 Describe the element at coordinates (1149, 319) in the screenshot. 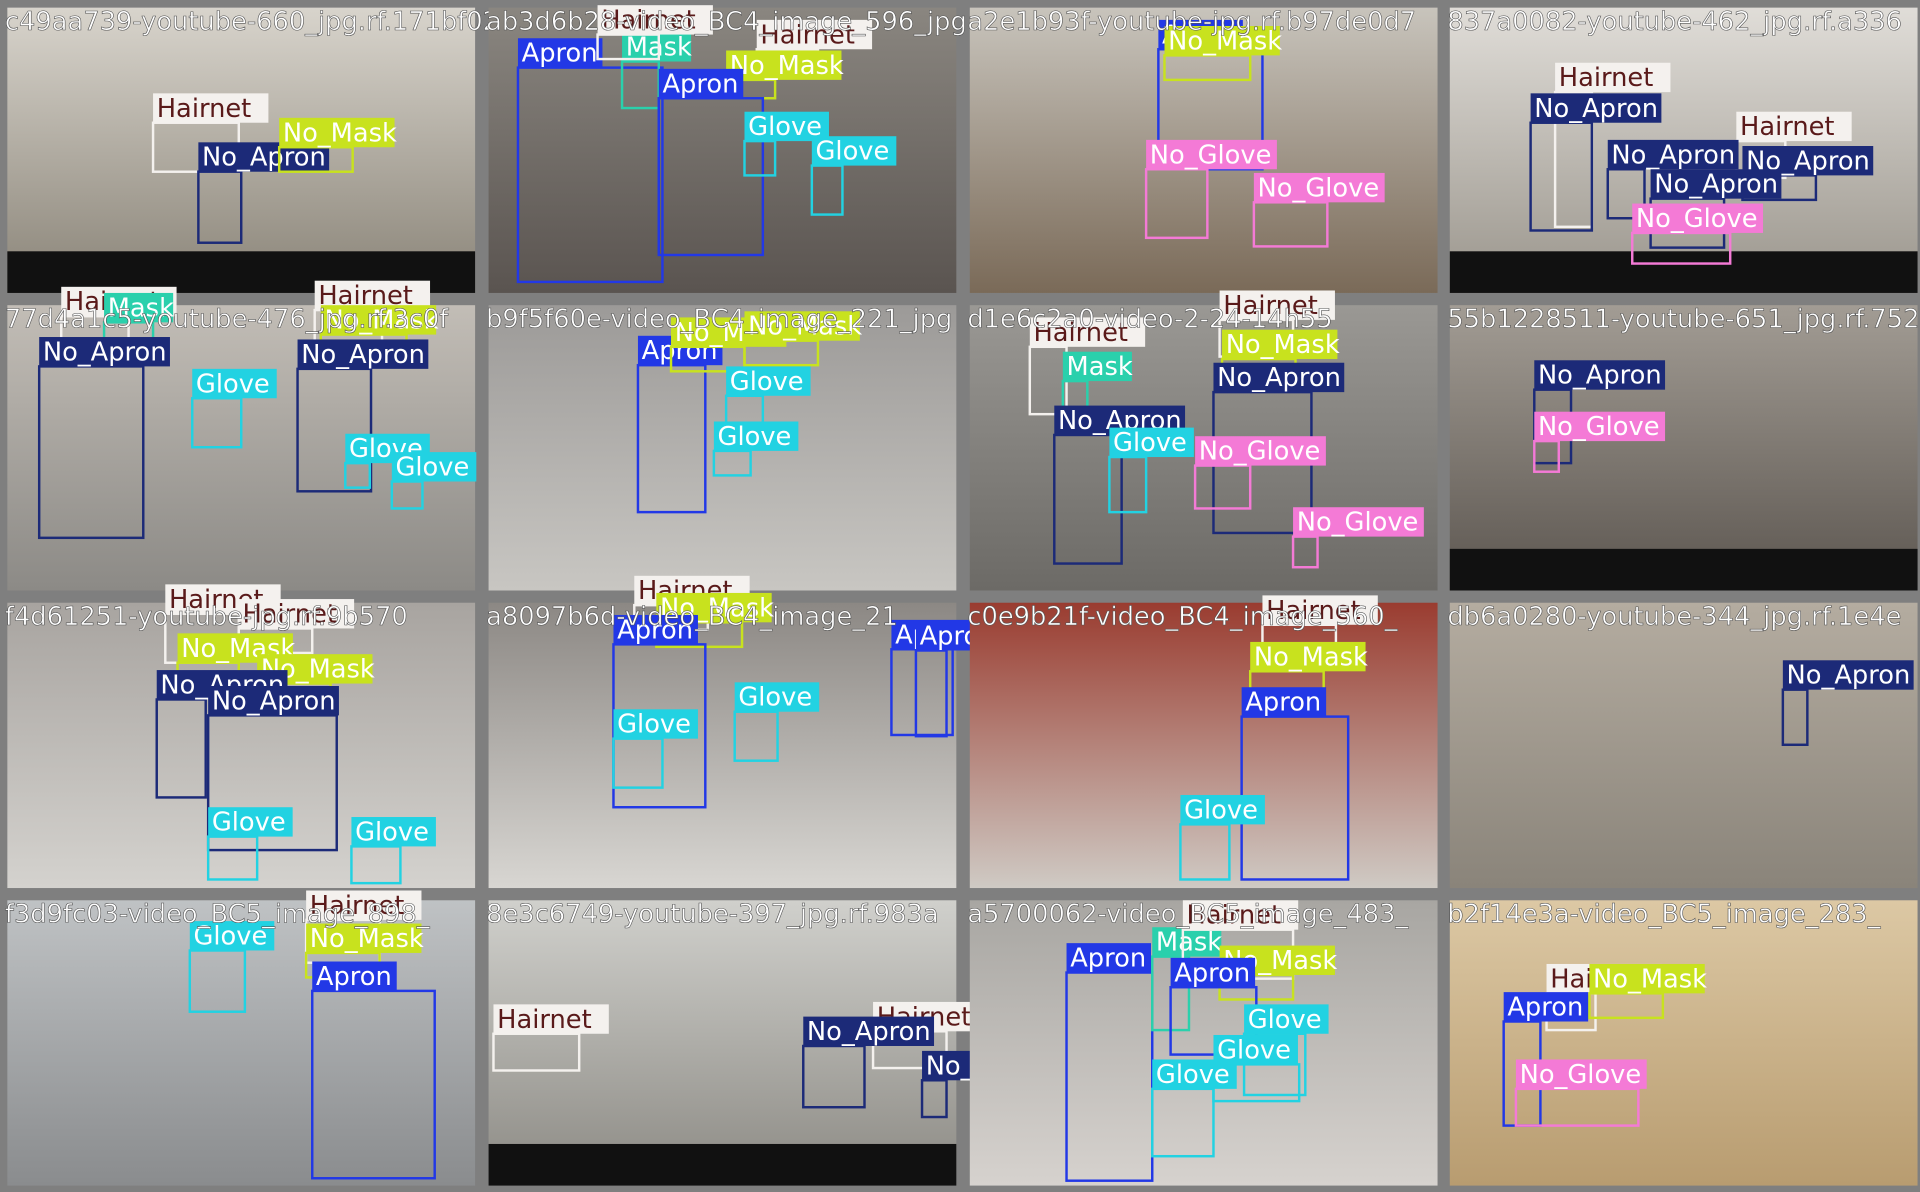

I see `tile-filename: d1e6c2a0-video-2-24-14h55` at that location.